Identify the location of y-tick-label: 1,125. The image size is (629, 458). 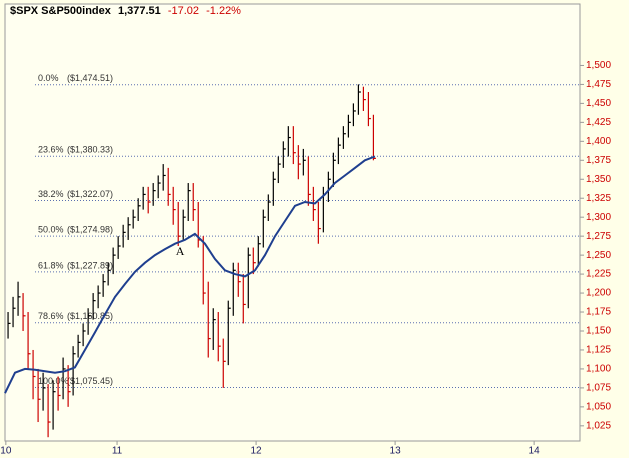
(598, 350).